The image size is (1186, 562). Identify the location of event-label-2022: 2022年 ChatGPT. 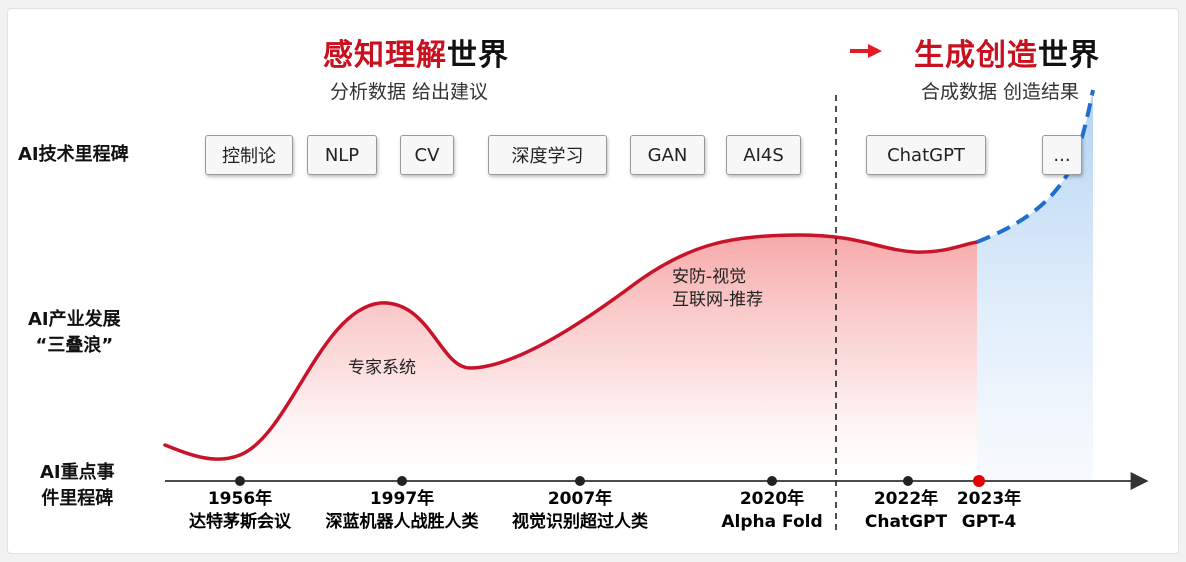
(906, 511).